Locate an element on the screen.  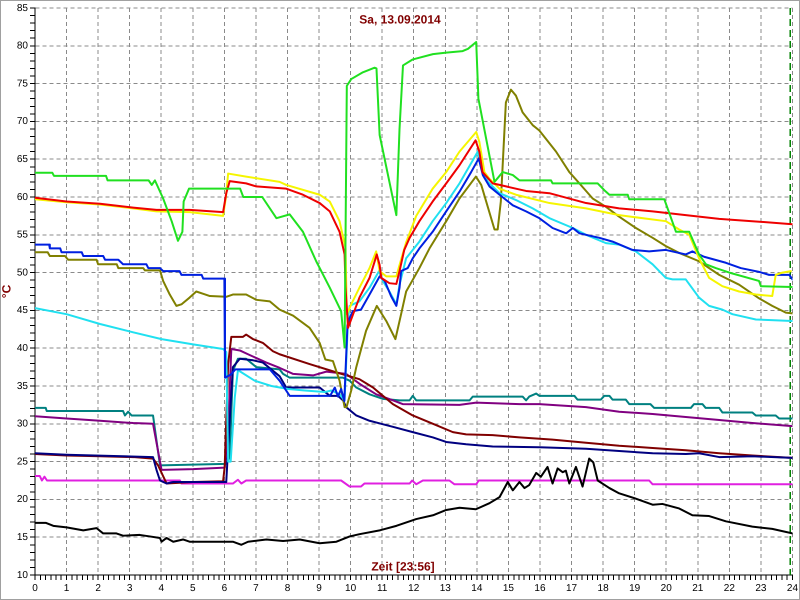
x-tick-label: 18 is located at coordinates (604, 588).